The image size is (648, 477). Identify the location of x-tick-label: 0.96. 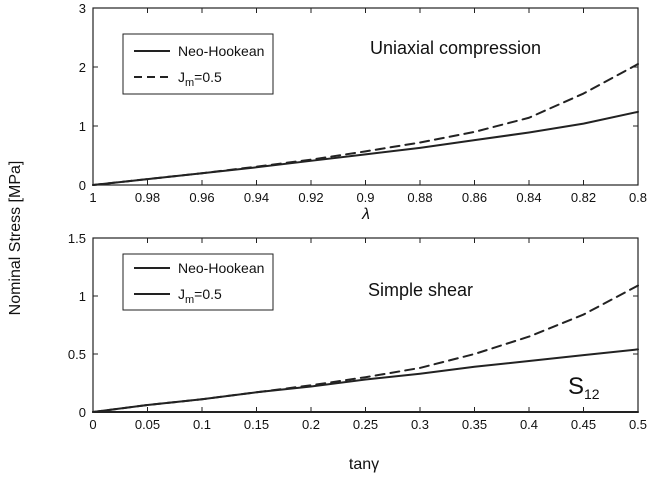
(201, 197).